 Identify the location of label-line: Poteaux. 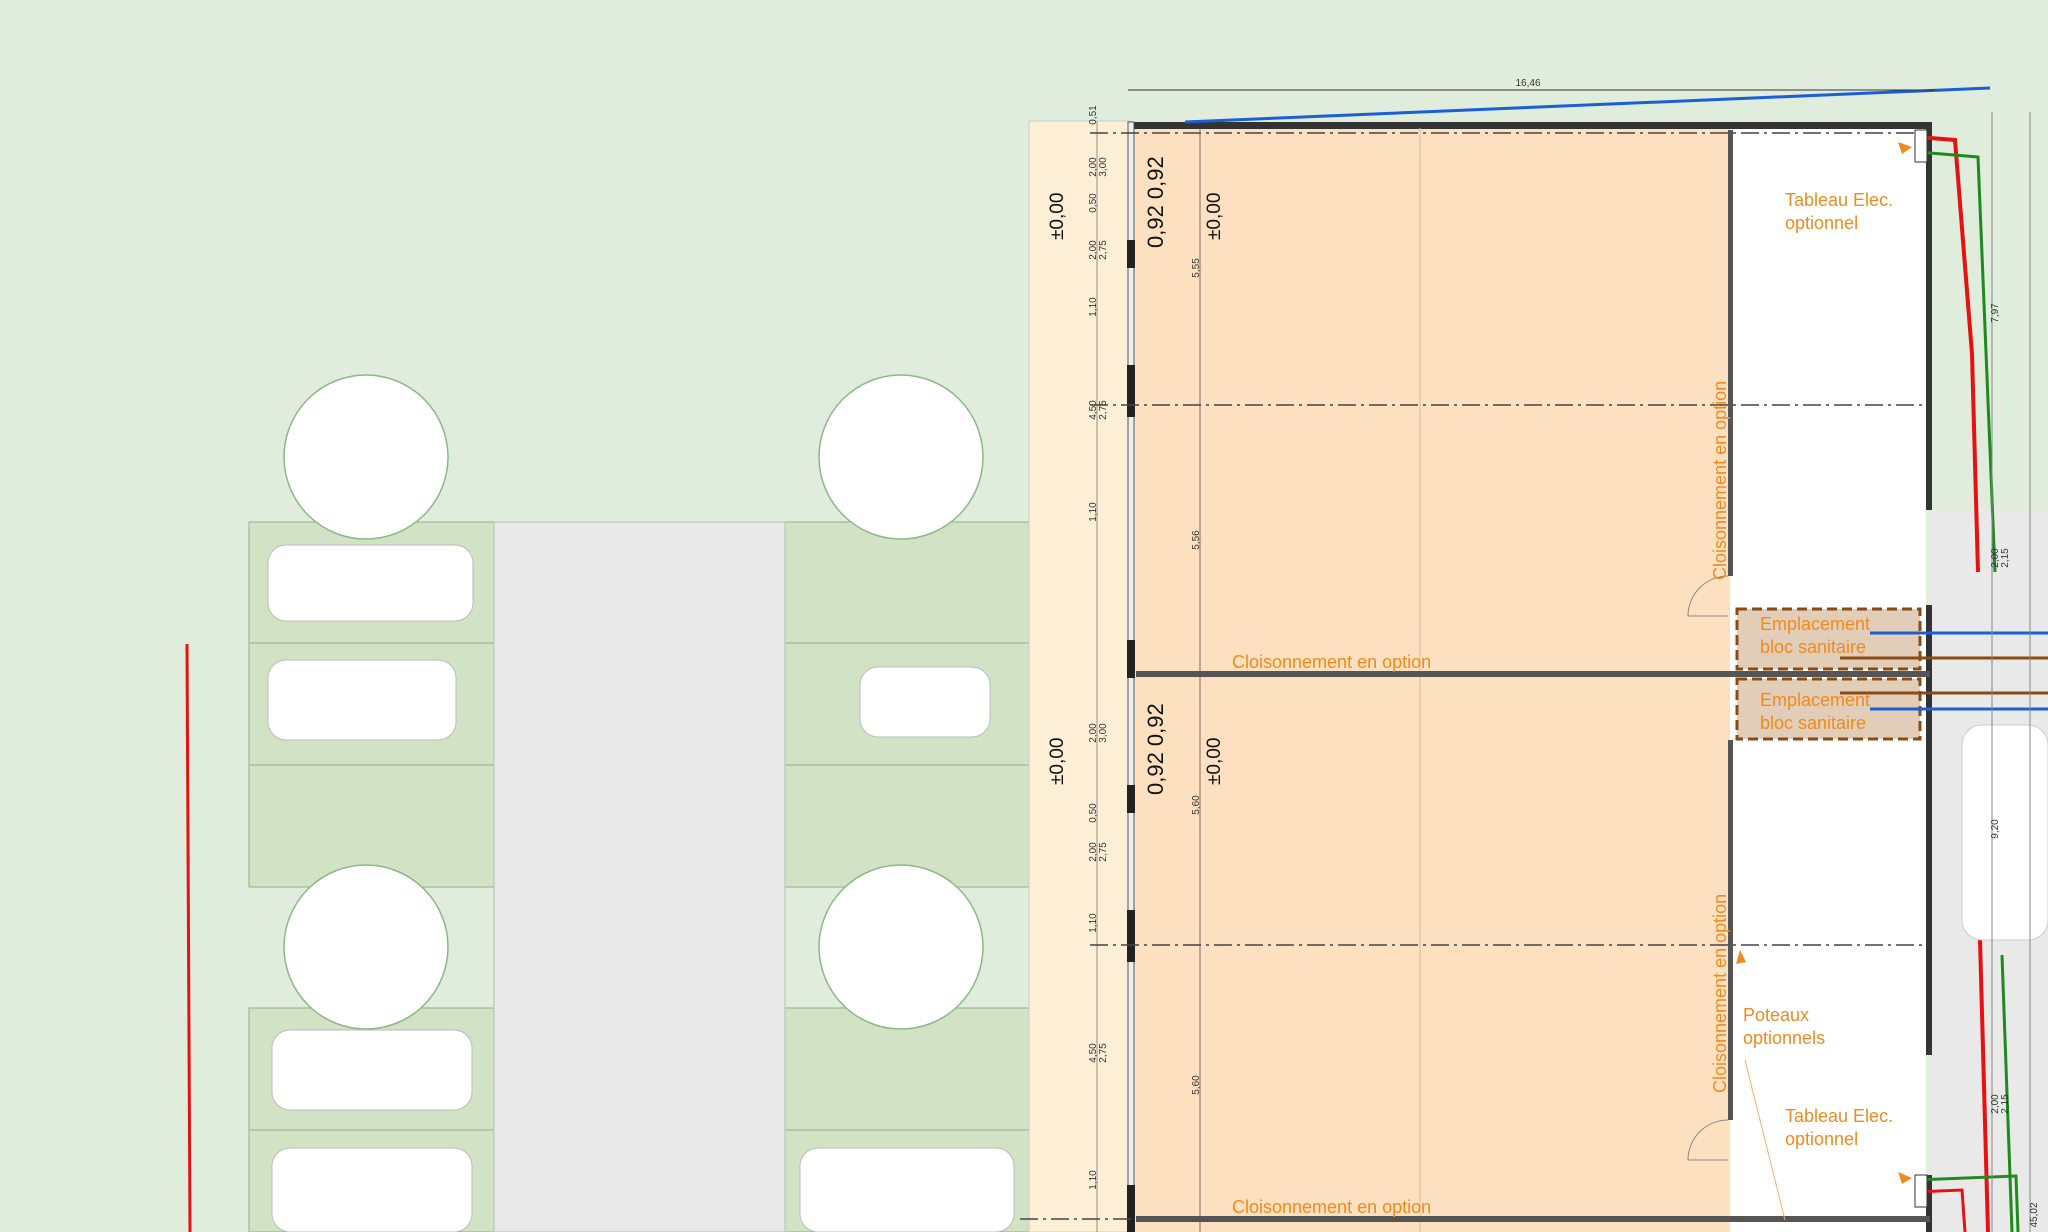
(1776, 1015).